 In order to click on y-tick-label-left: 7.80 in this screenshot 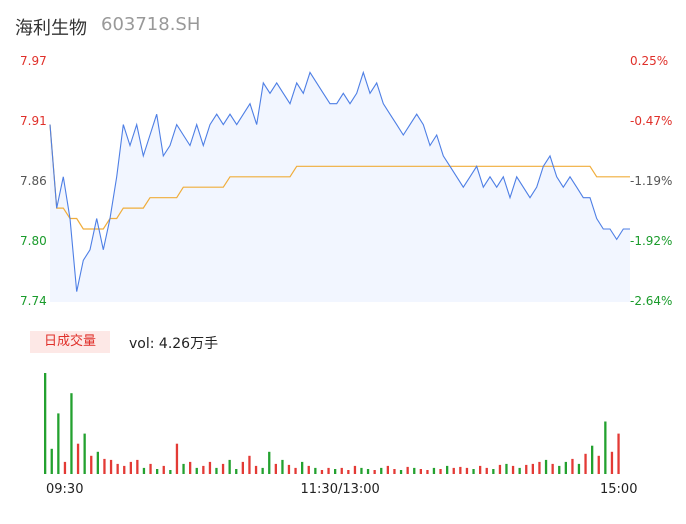, I will do `click(33, 241)`.